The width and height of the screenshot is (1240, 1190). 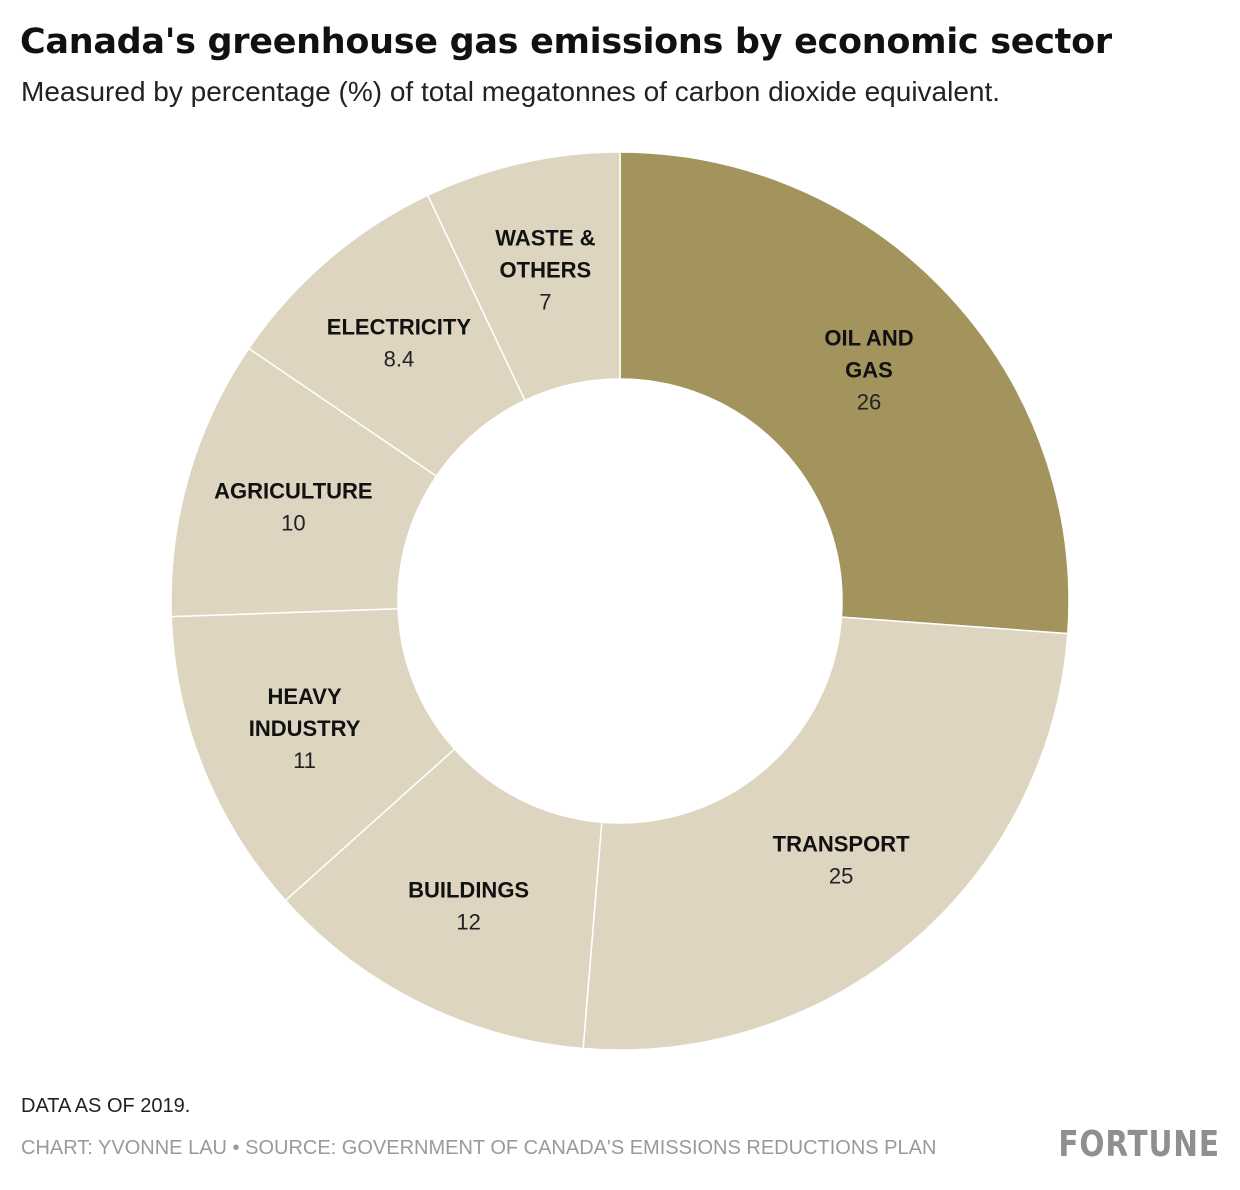 What do you see at coordinates (844, 393) in the screenshot?
I see `slice-oil-and-gas` at bounding box center [844, 393].